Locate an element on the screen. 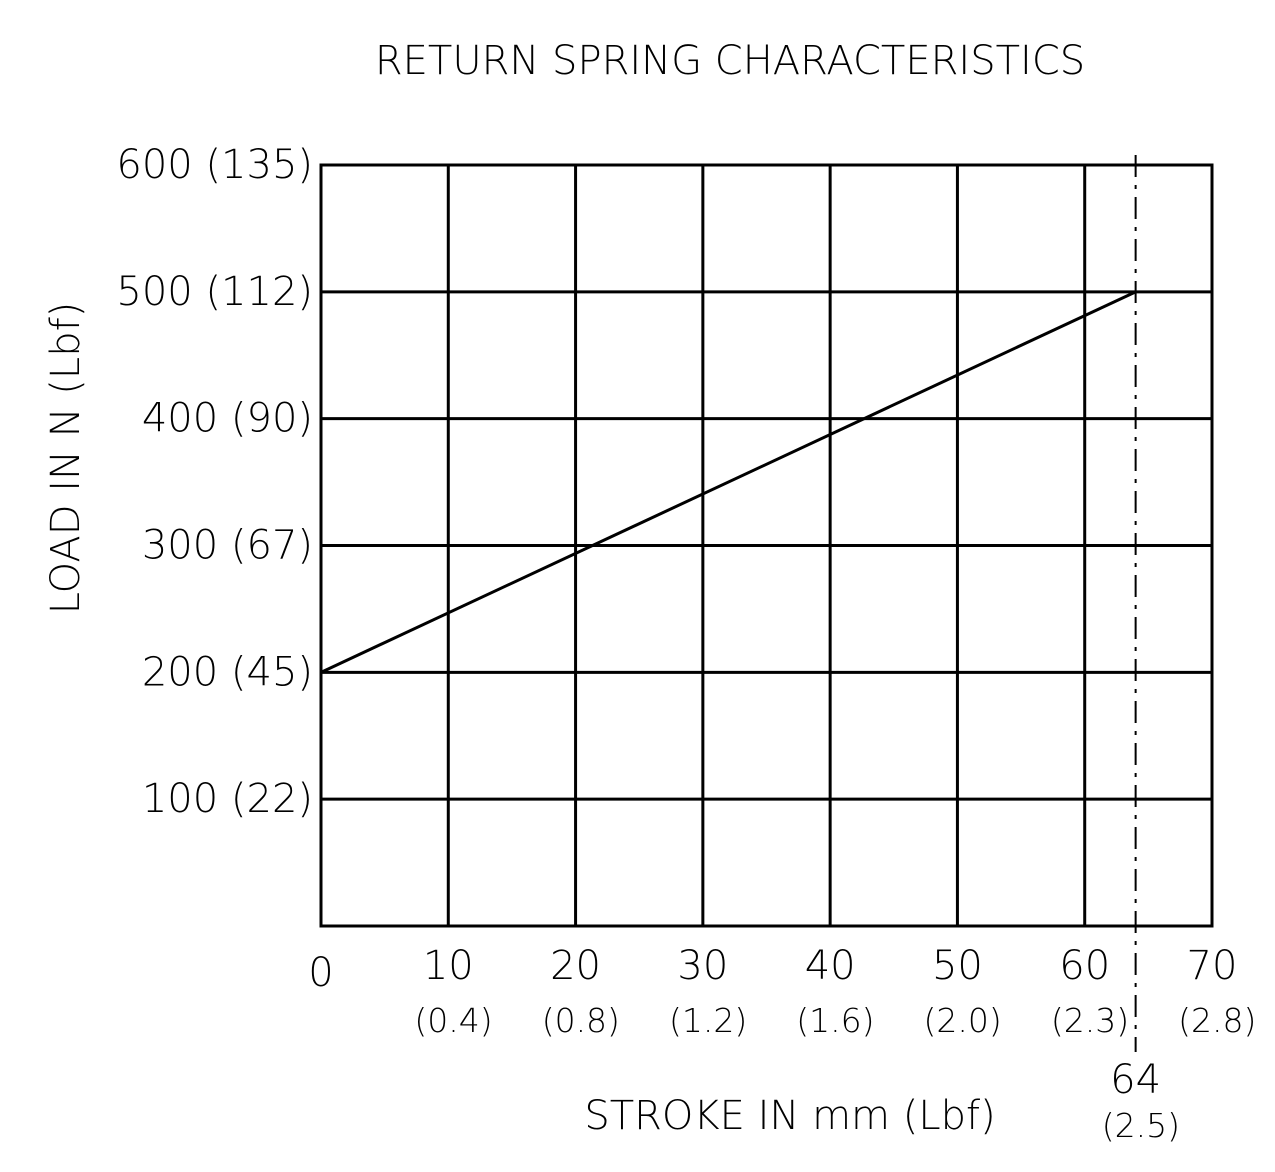 The height and width of the screenshot is (1172, 1275). reference-label: 64 (2.5) is located at coordinates (1135, 1101).